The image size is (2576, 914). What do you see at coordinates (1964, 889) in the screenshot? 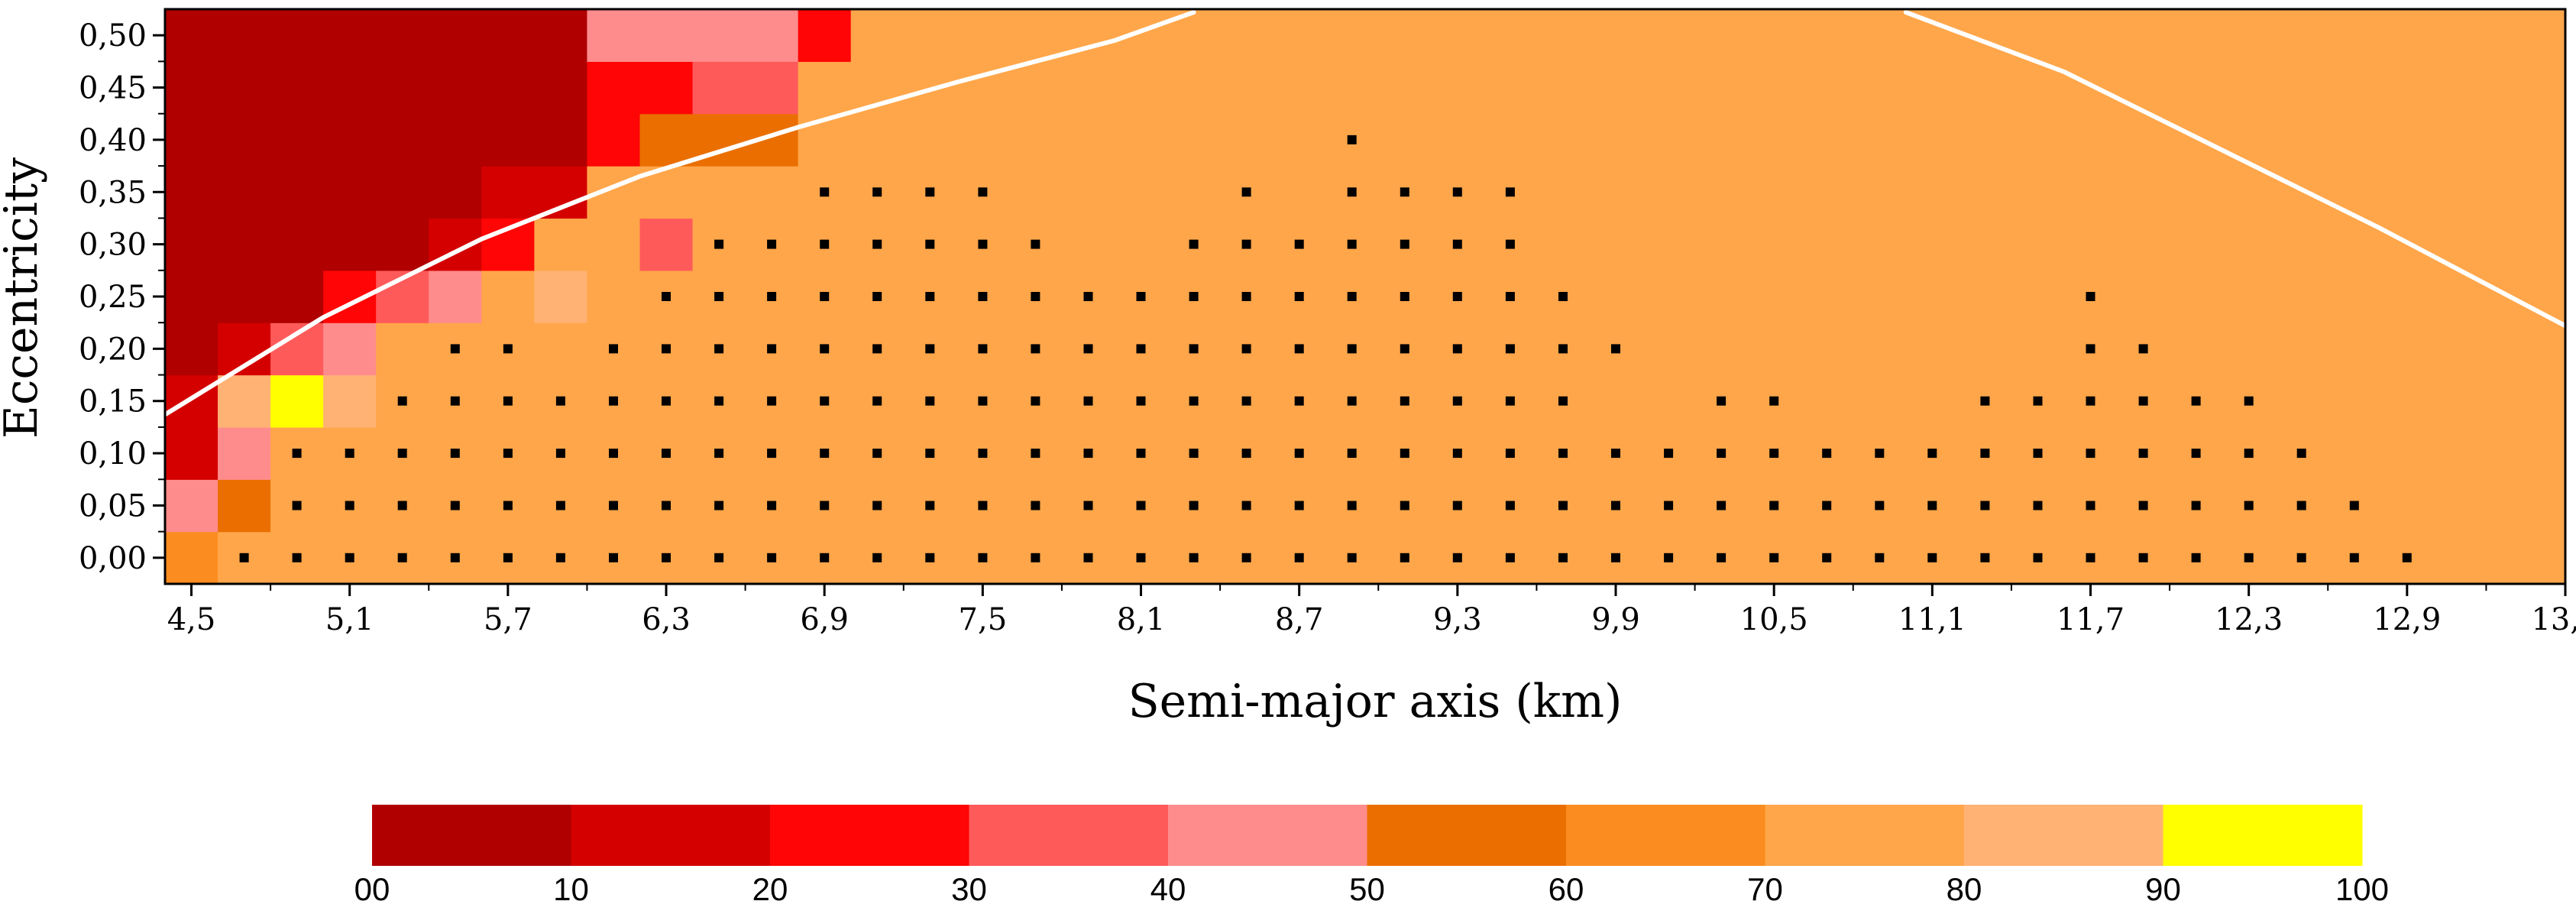
I see `colorbar-label: 80` at bounding box center [1964, 889].